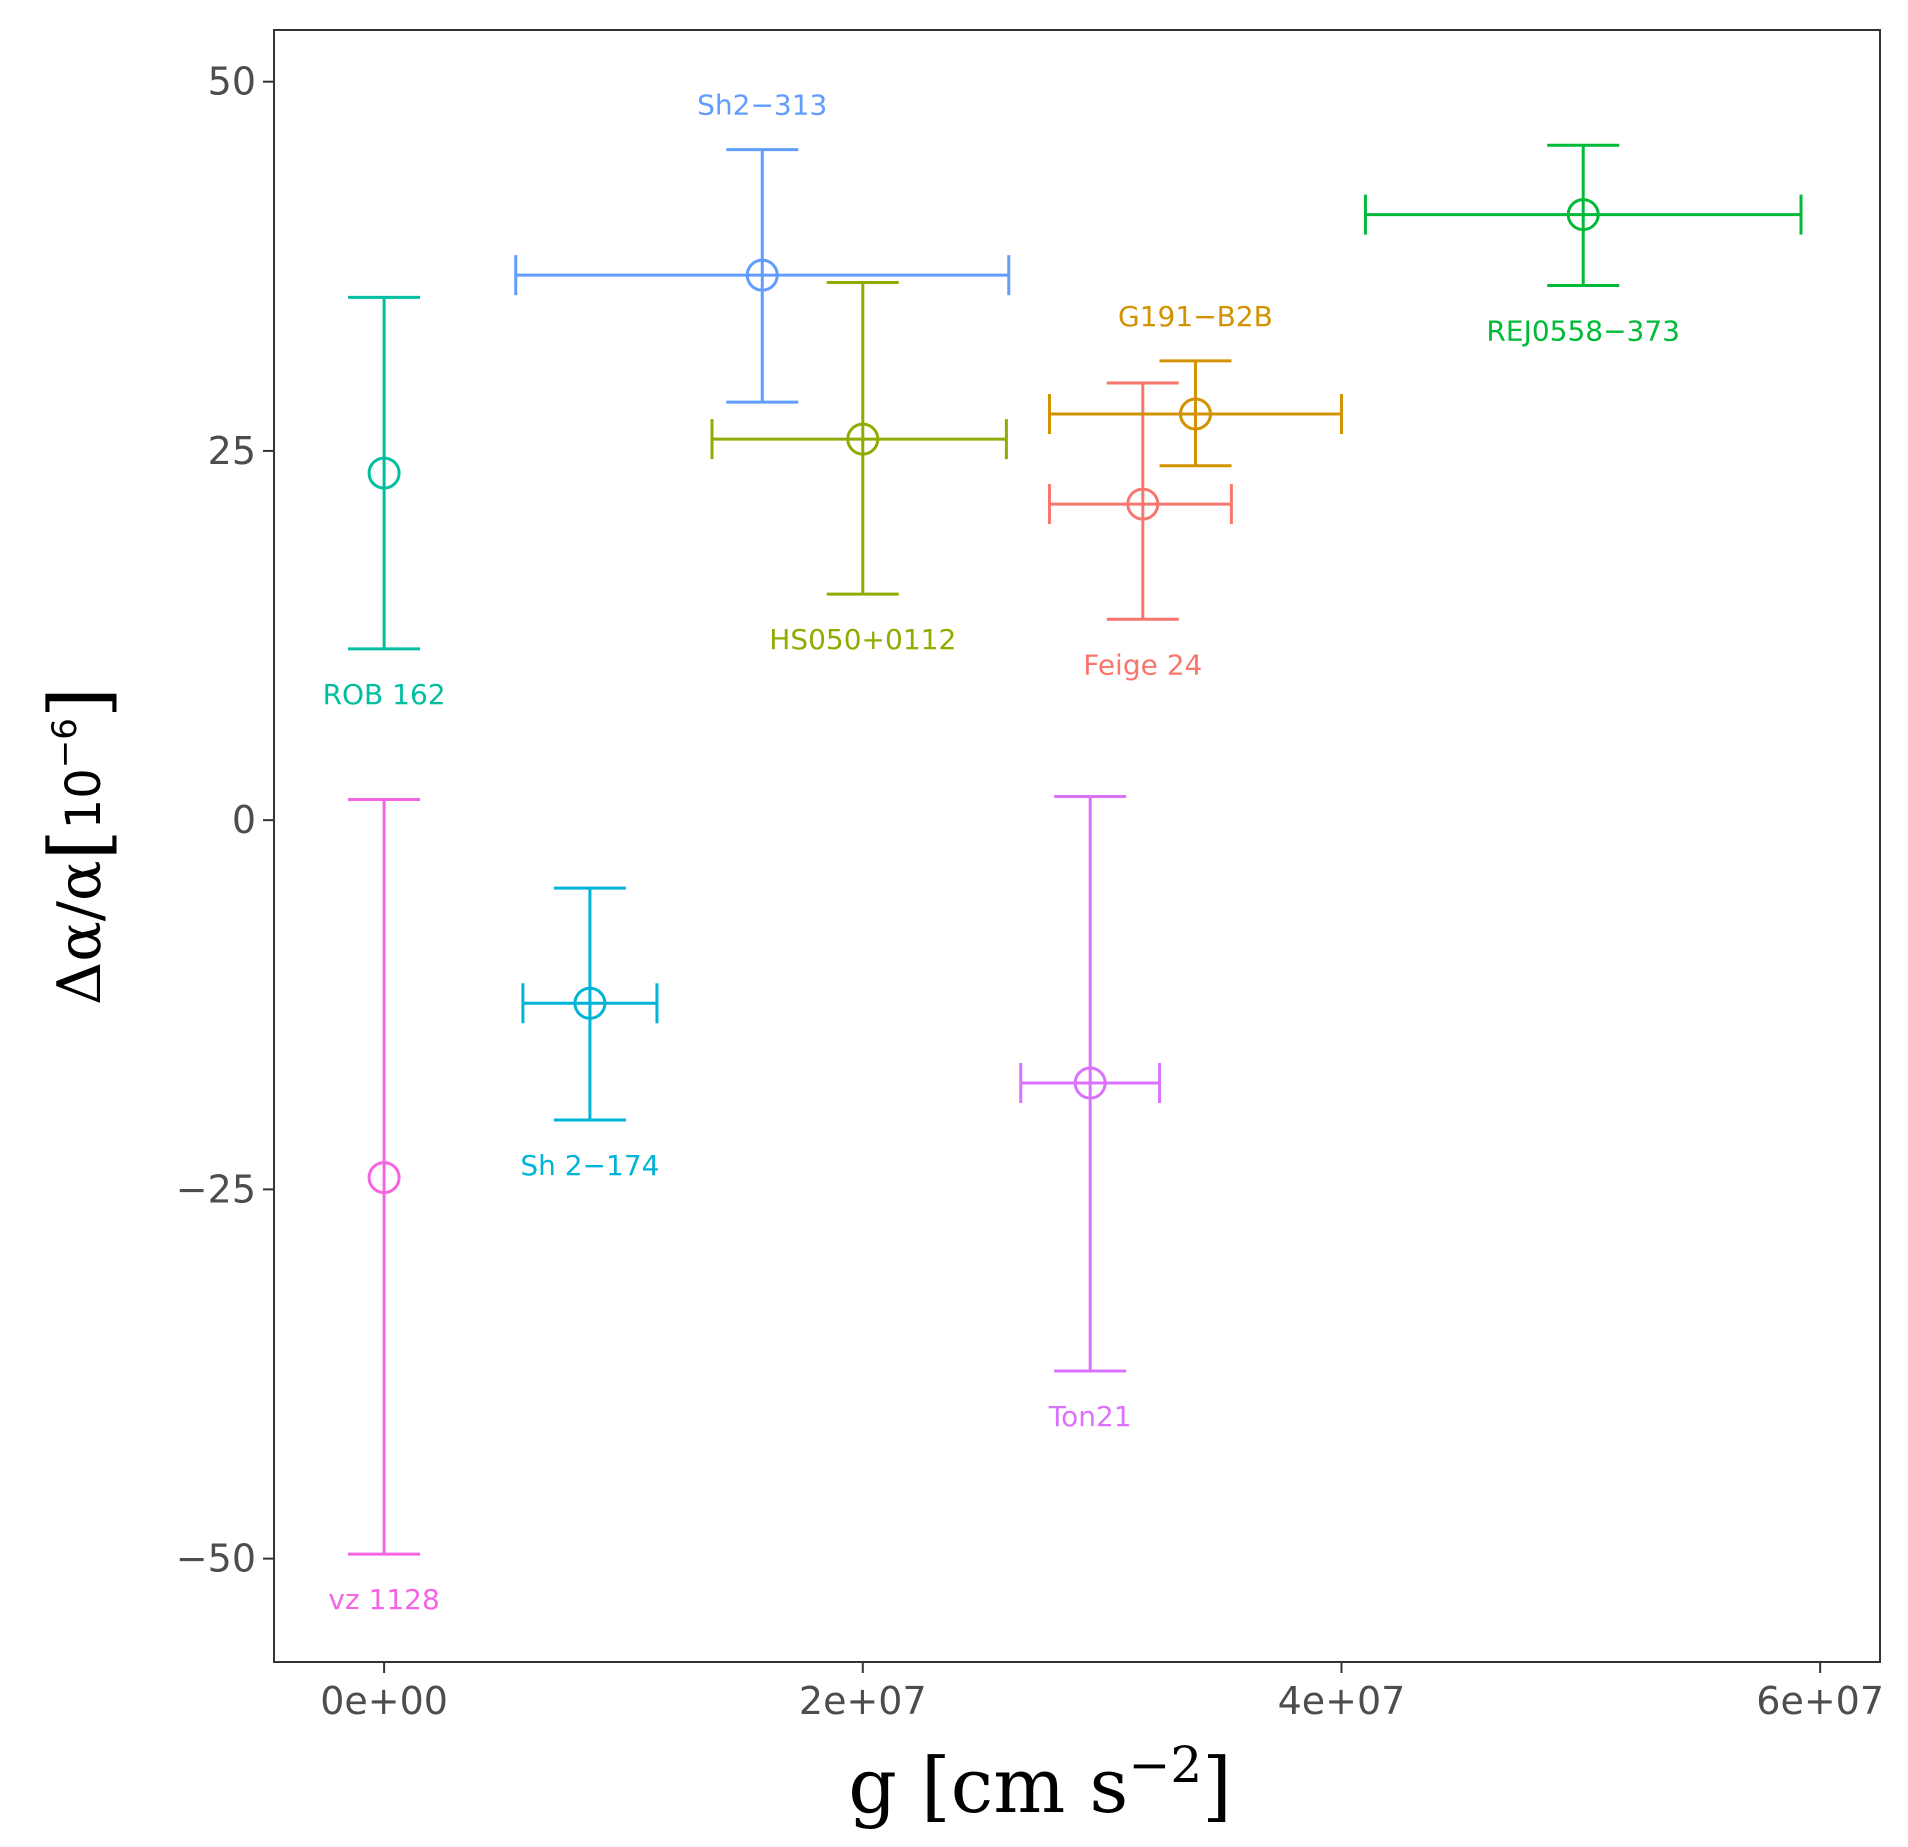 The width and height of the screenshot is (1908, 1847). What do you see at coordinates (1165, 1765) in the screenshot?
I see `x-axis-title-superscript: −2` at bounding box center [1165, 1765].